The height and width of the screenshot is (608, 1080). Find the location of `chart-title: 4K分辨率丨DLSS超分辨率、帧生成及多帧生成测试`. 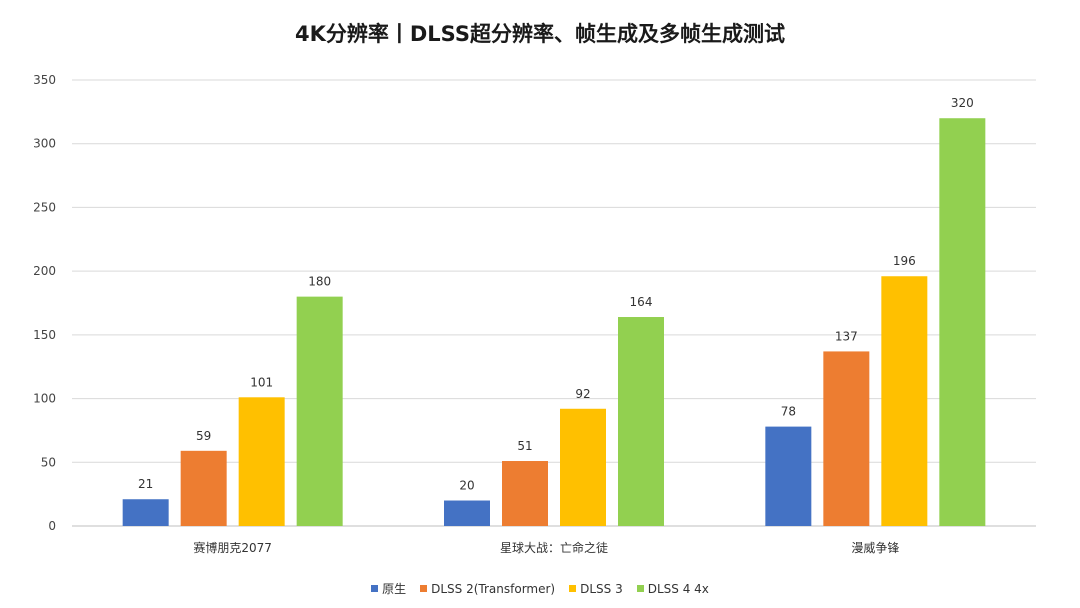

chart-title: 4K分辨率丨DLSS超分辨率、帧生成及多帧生成测试 is located at coordinates (539, 34).